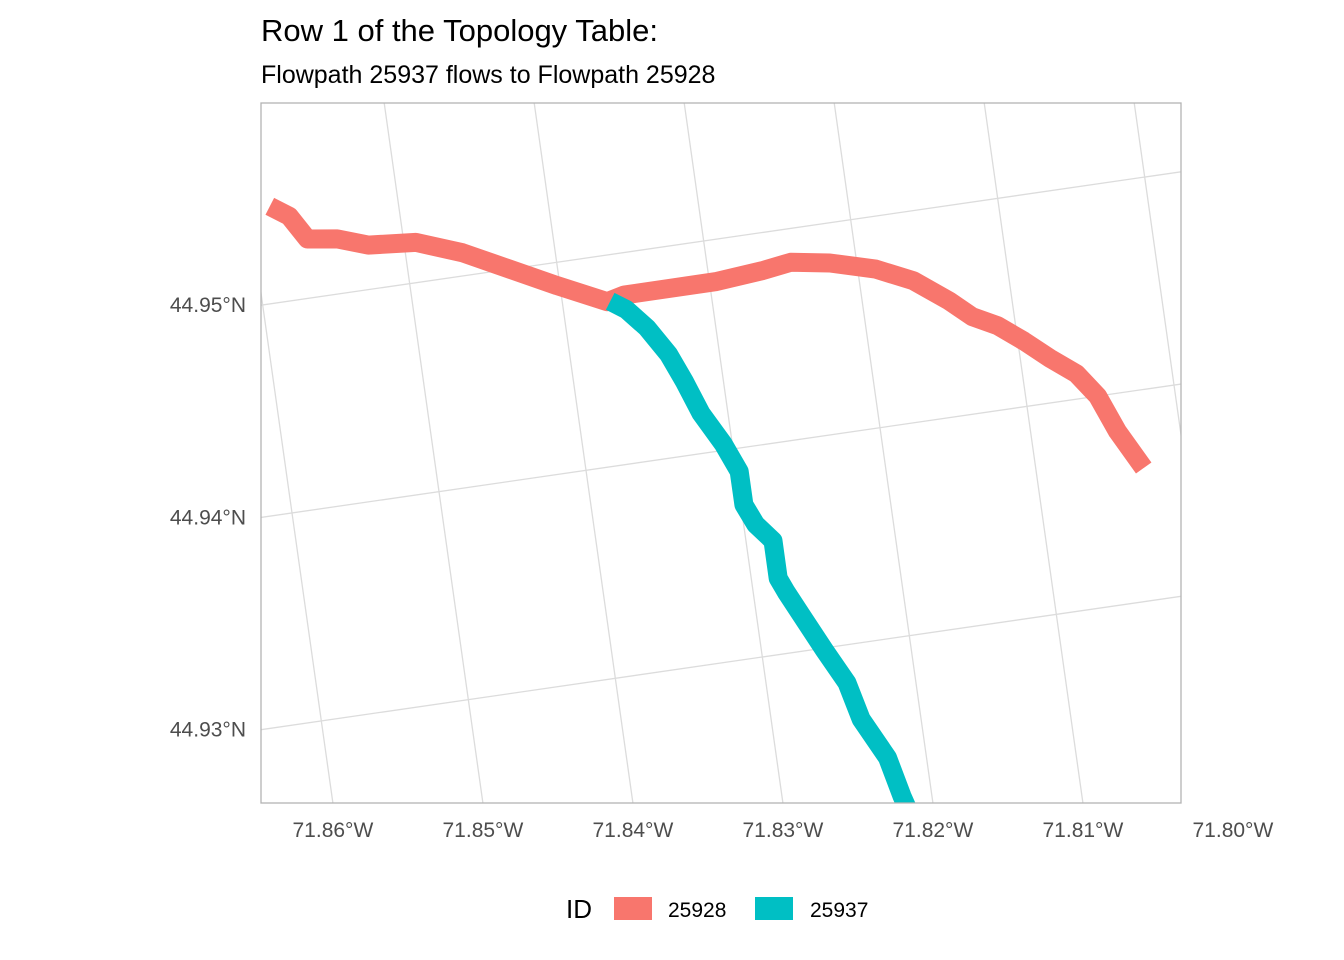 This screenshot has height=960, width=1344. I want to click on y-axis: 44.95°N 44.94°N 44.93°N, so click(208, 518).